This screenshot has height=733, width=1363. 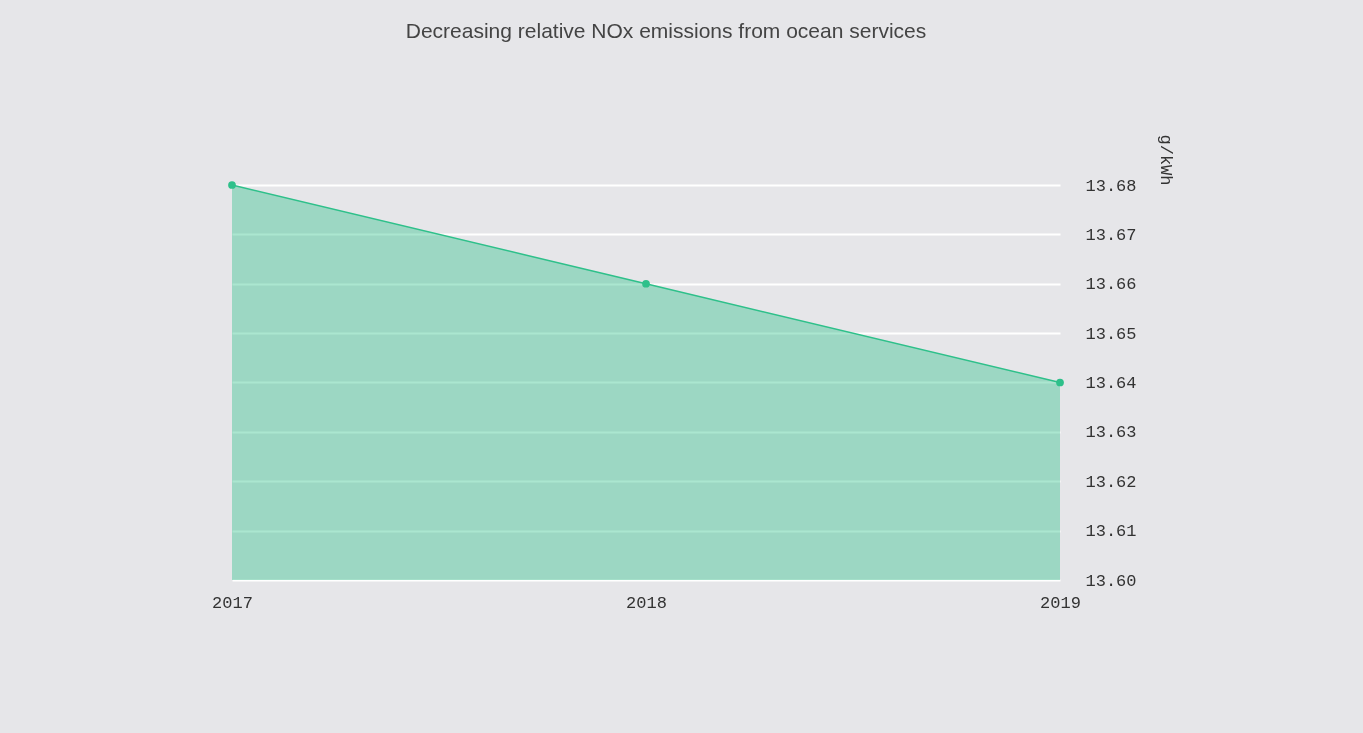 What do you see at coordinates (1111, 433) in the screenshot?
I see `y-tick-label: 13.63` at bounding box center [1111, 433].